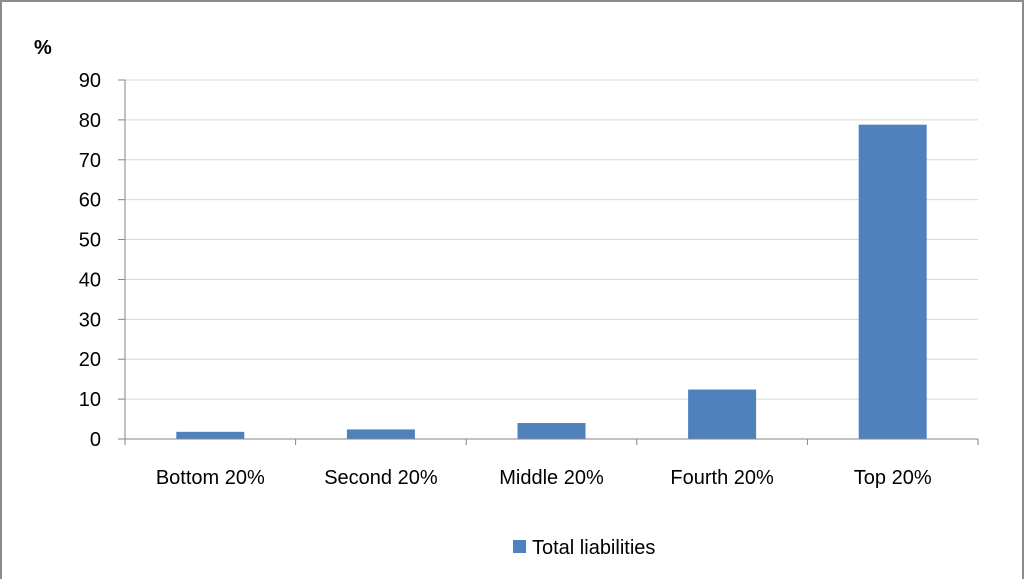  I want to click on legend: Total liabilities, so click(584, 548).